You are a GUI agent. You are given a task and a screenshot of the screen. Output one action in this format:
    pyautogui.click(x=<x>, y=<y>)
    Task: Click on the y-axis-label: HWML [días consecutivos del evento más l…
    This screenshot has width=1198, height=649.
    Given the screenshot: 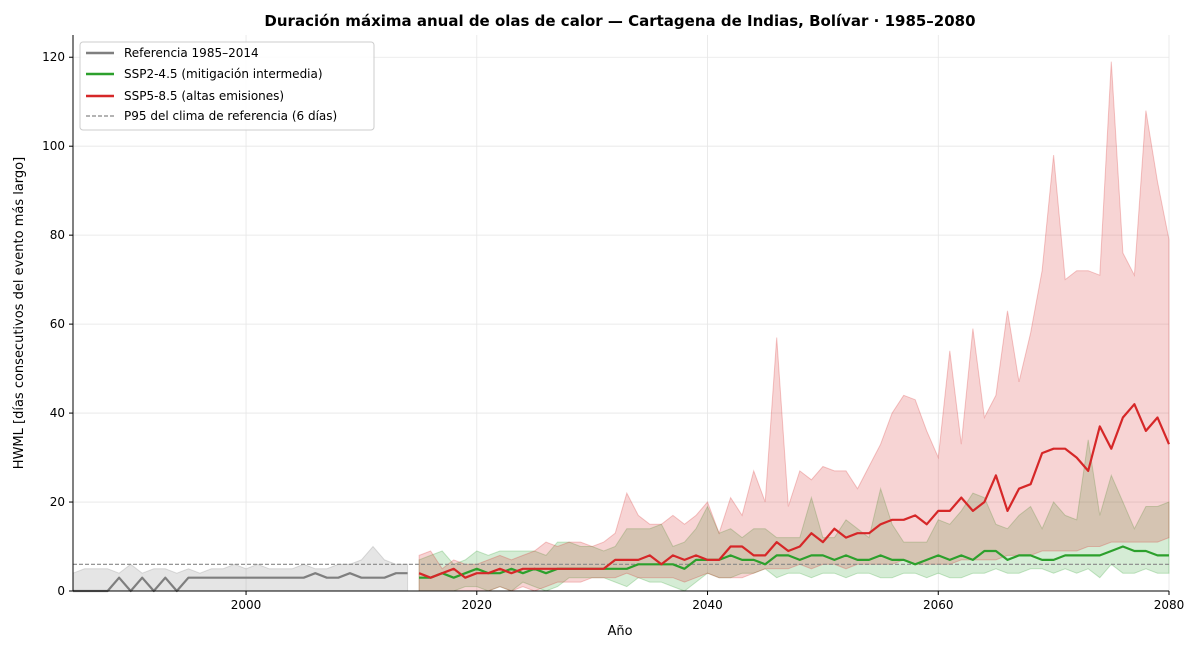 What is the action you would take?
    pyautogui.click(x=19, y=313)
    